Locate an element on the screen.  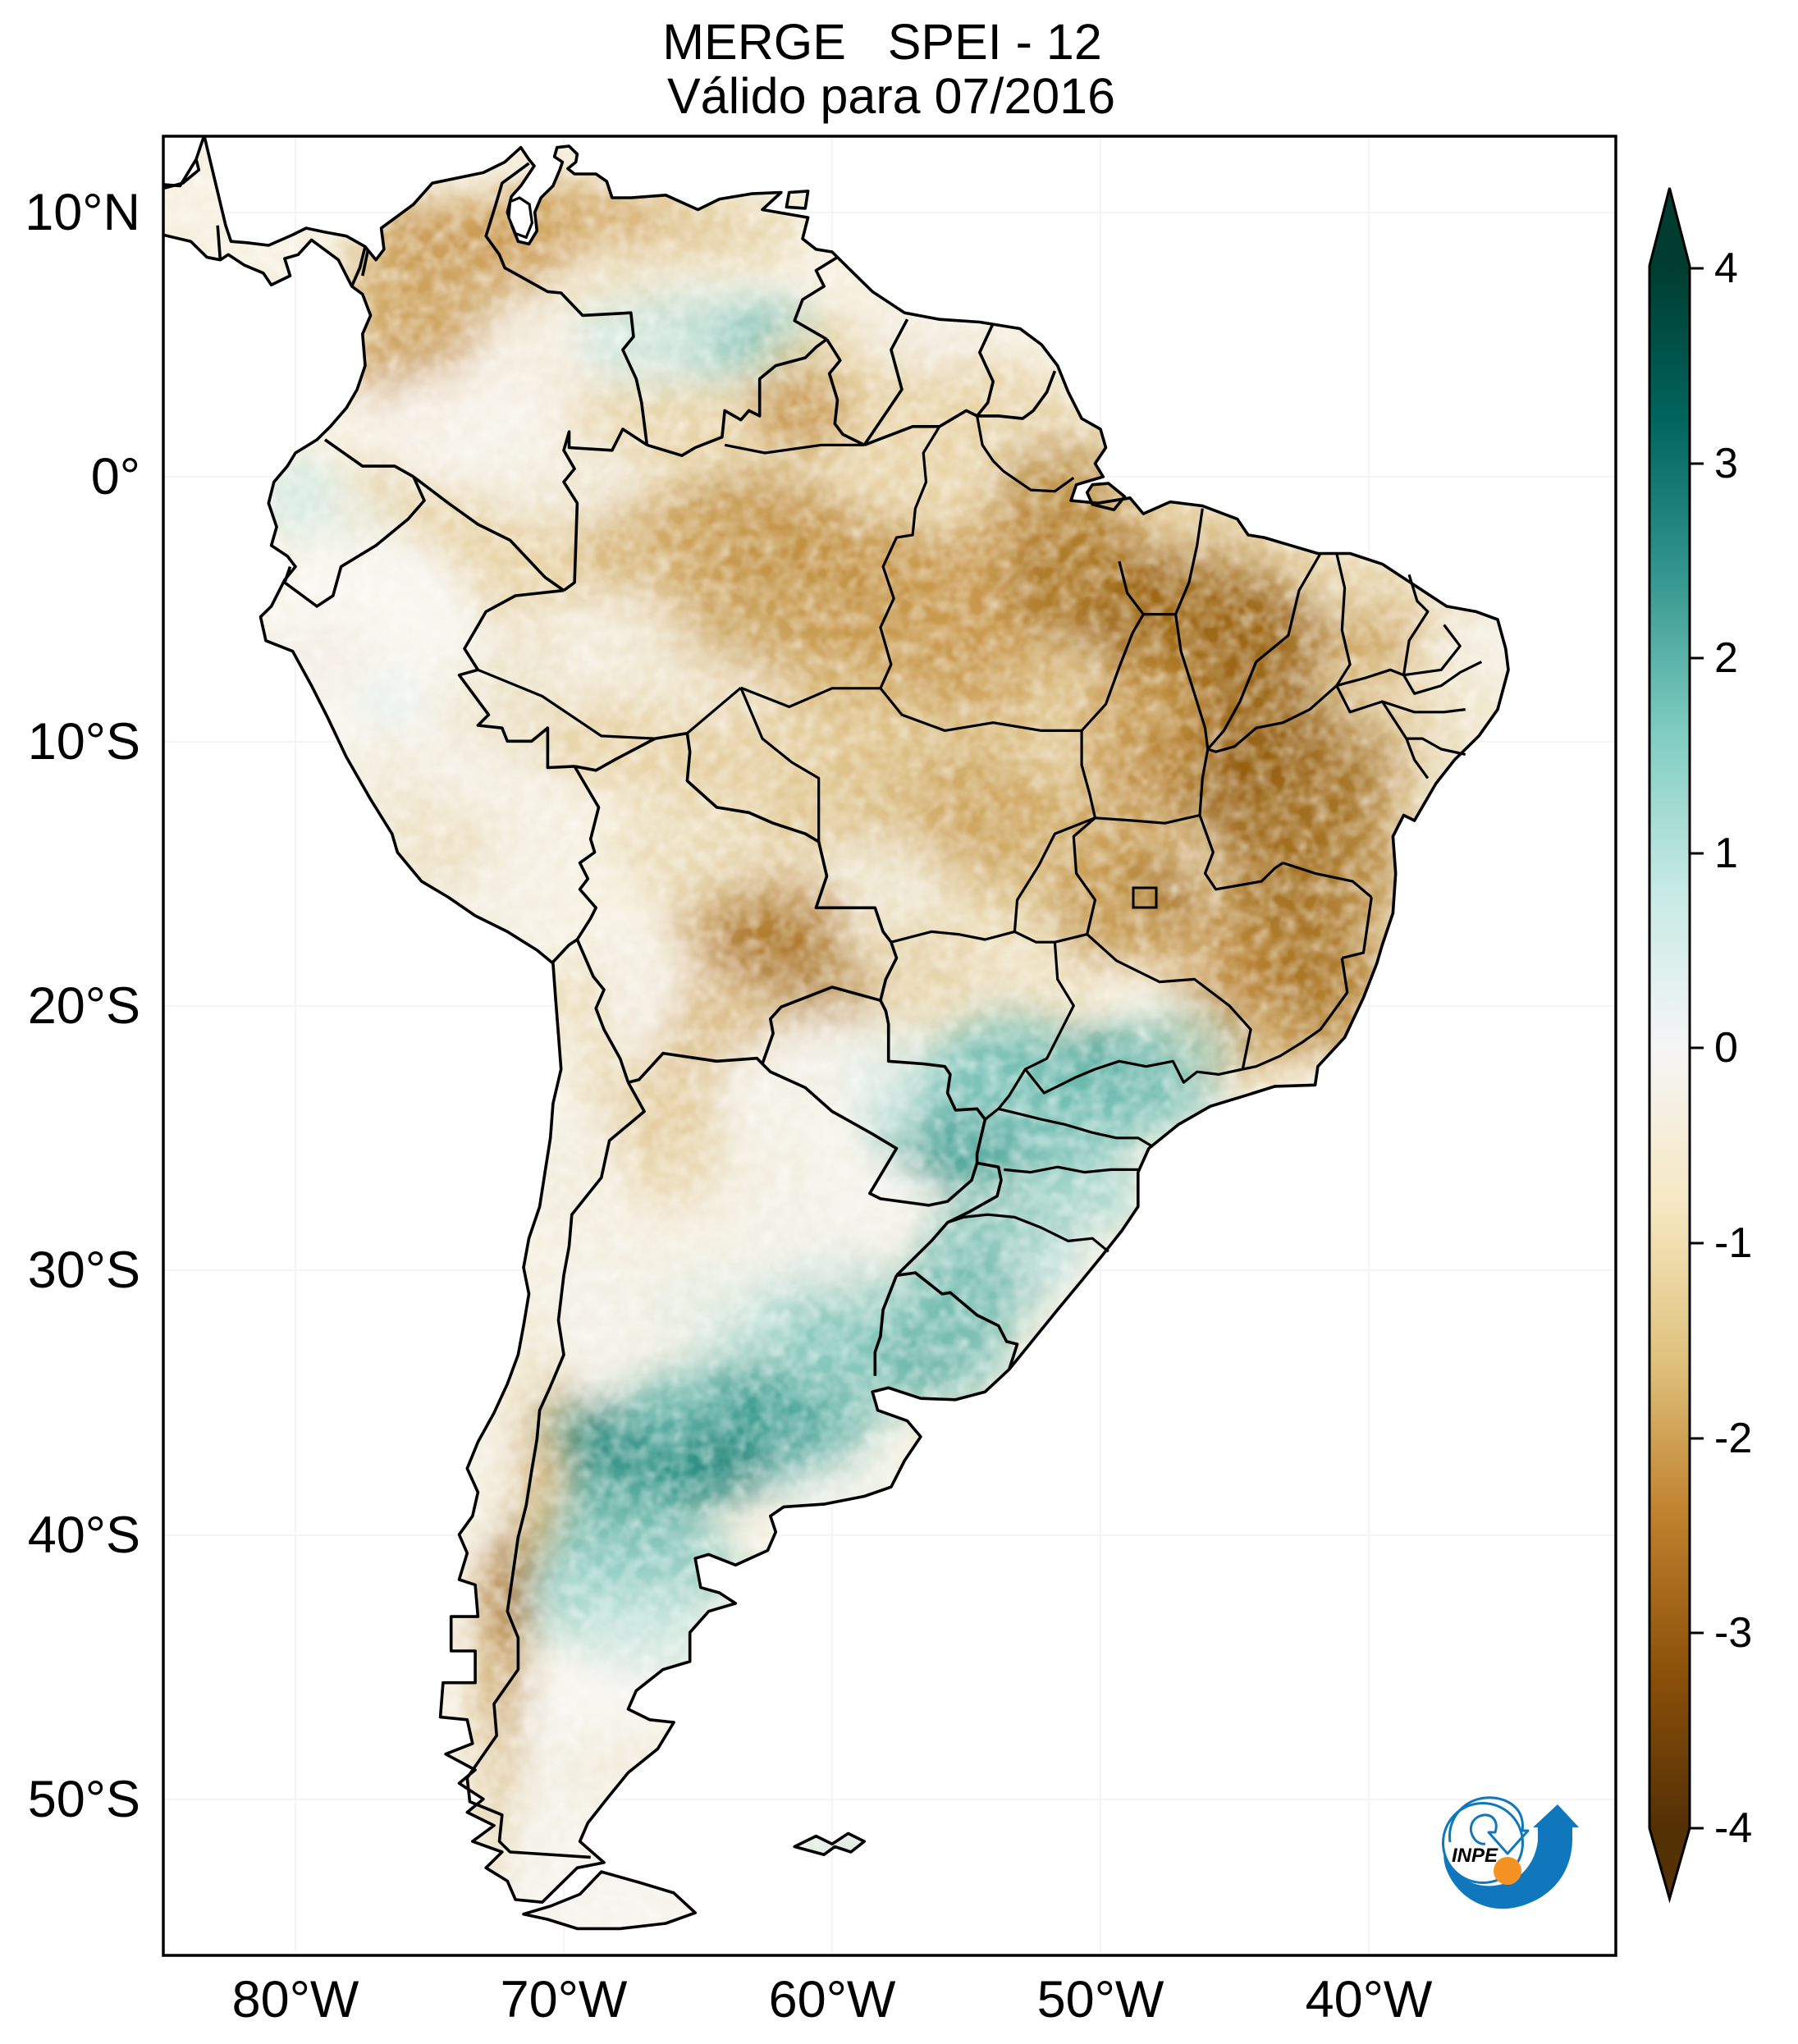
svg-text: 50°W is located at coordinates (1100, 2000).